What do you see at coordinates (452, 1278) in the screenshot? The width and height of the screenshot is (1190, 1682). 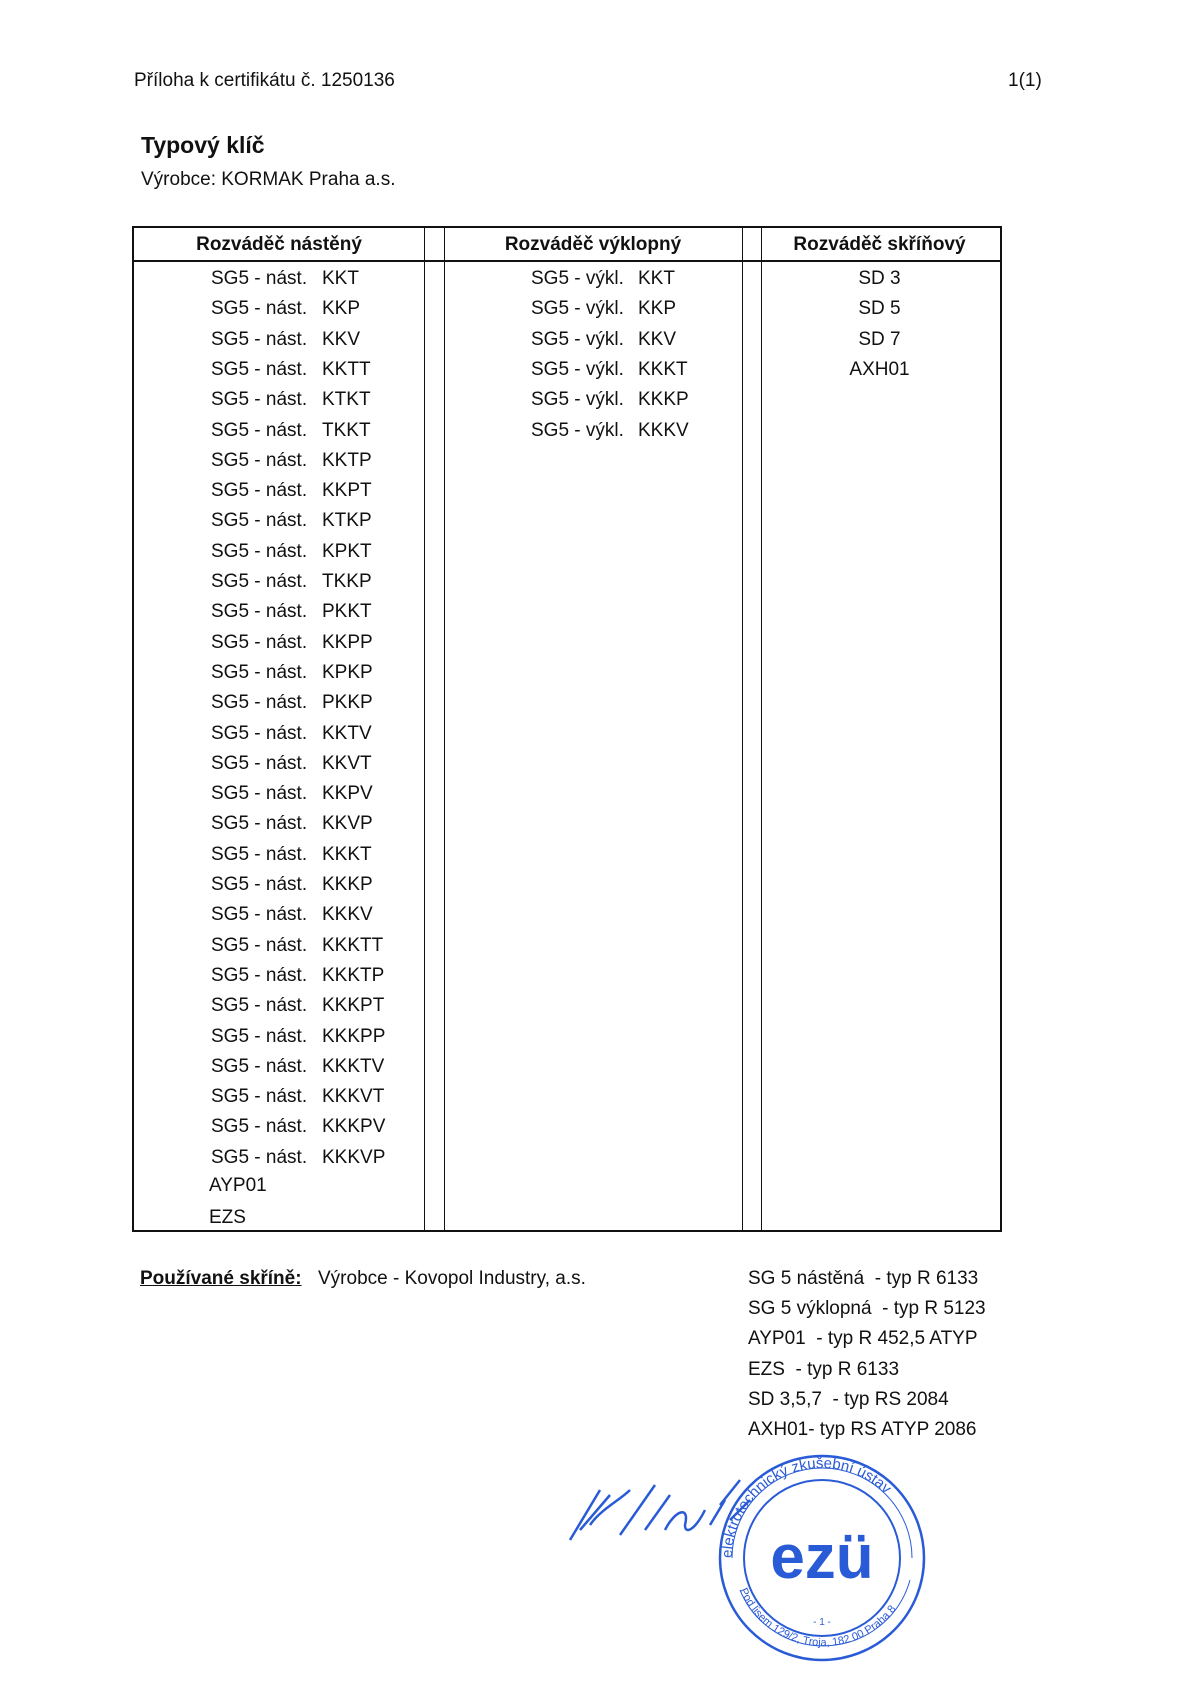 I see `cabinet-maker: Výrobce - Kovopol Industry, a.s.` at bounding box center [452, 1278].